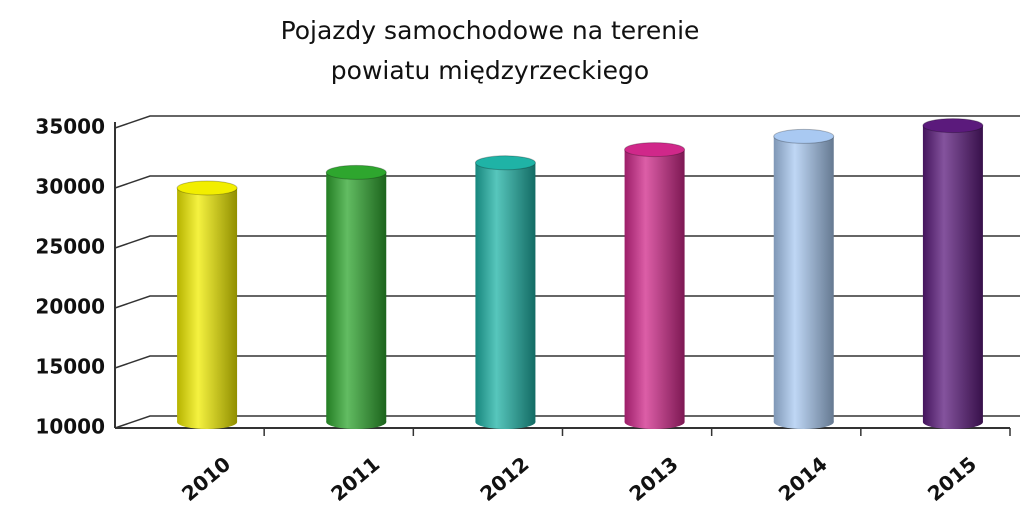  I want to click on y-tick-label: 30000, so click(70, 187).